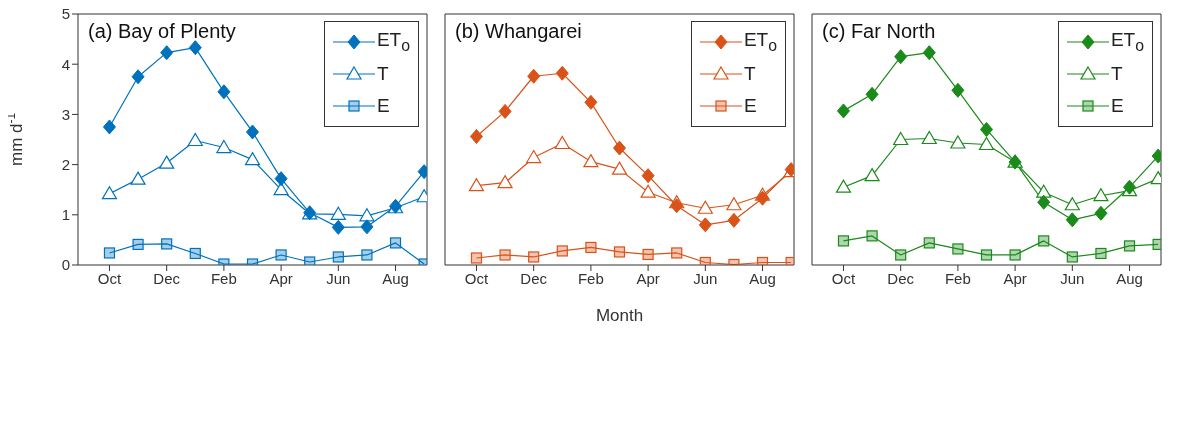 The width and height of the screenshot is (1183, 435). What do you see at coordinates (65, 215) in the screenshot?
I see `y-tick-label: 1` at bounding box center [65, 215].